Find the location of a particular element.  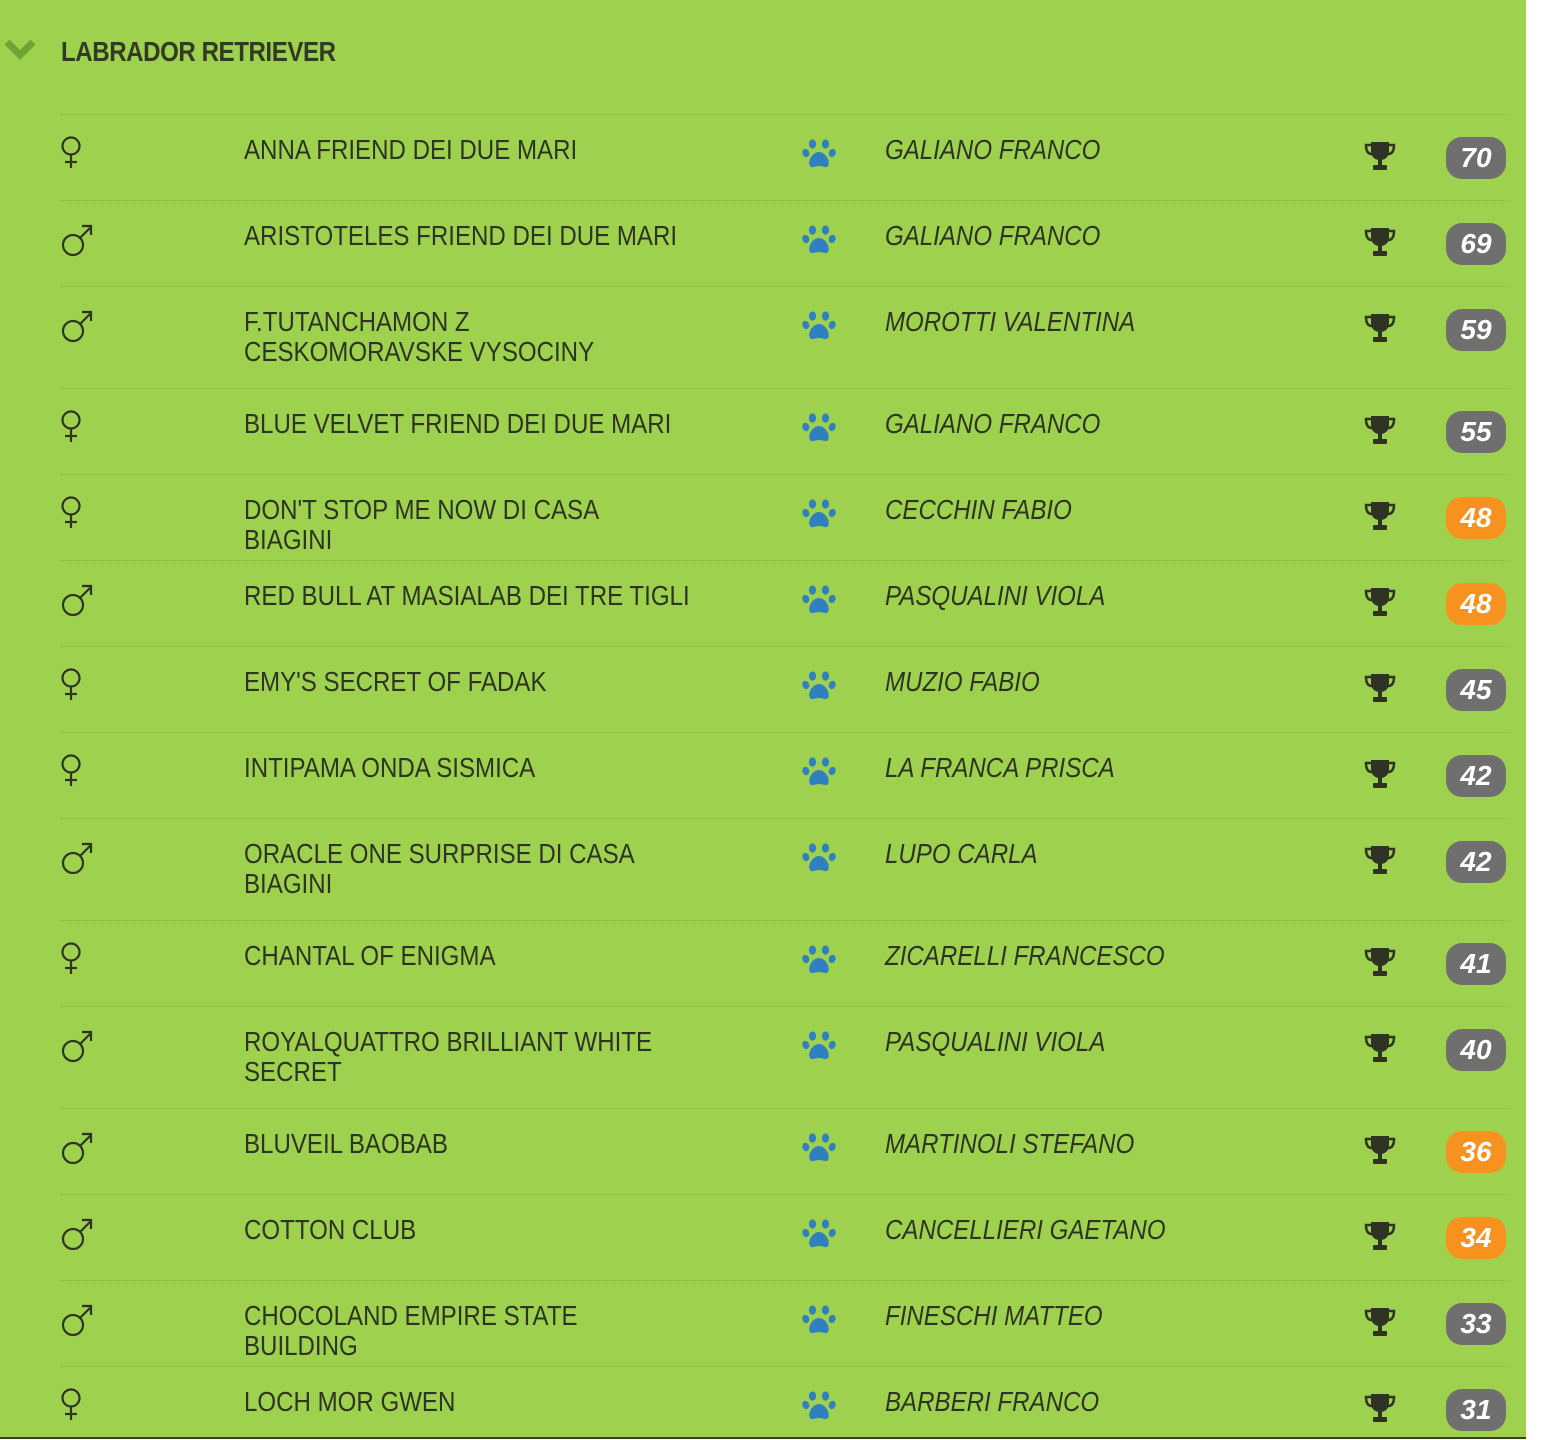

score-badge: 70 is located at coordinates (1476, 158).